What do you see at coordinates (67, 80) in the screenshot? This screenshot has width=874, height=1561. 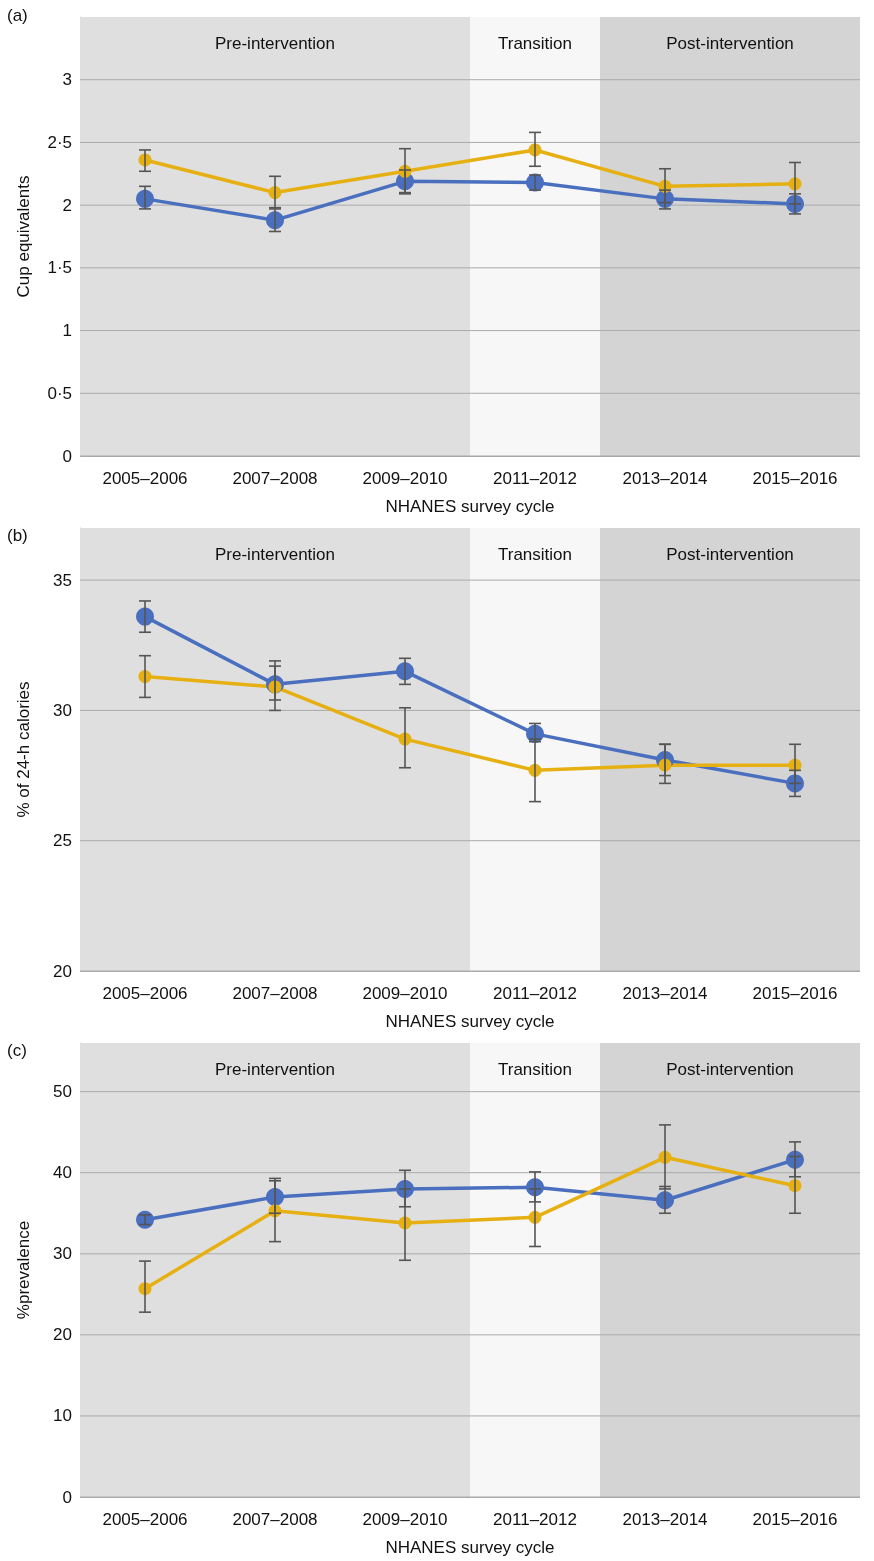 I see `y-tick-label: 3` at bounding box center [67, 80].